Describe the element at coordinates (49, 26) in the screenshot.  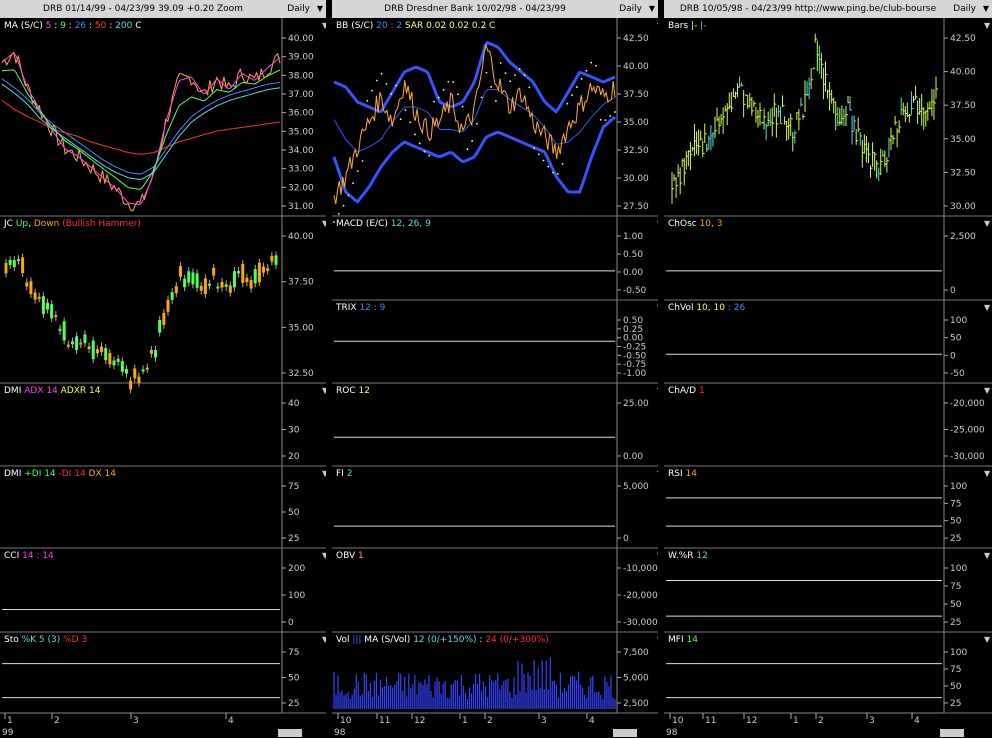
I see `panel-title-part: 5` at that location.